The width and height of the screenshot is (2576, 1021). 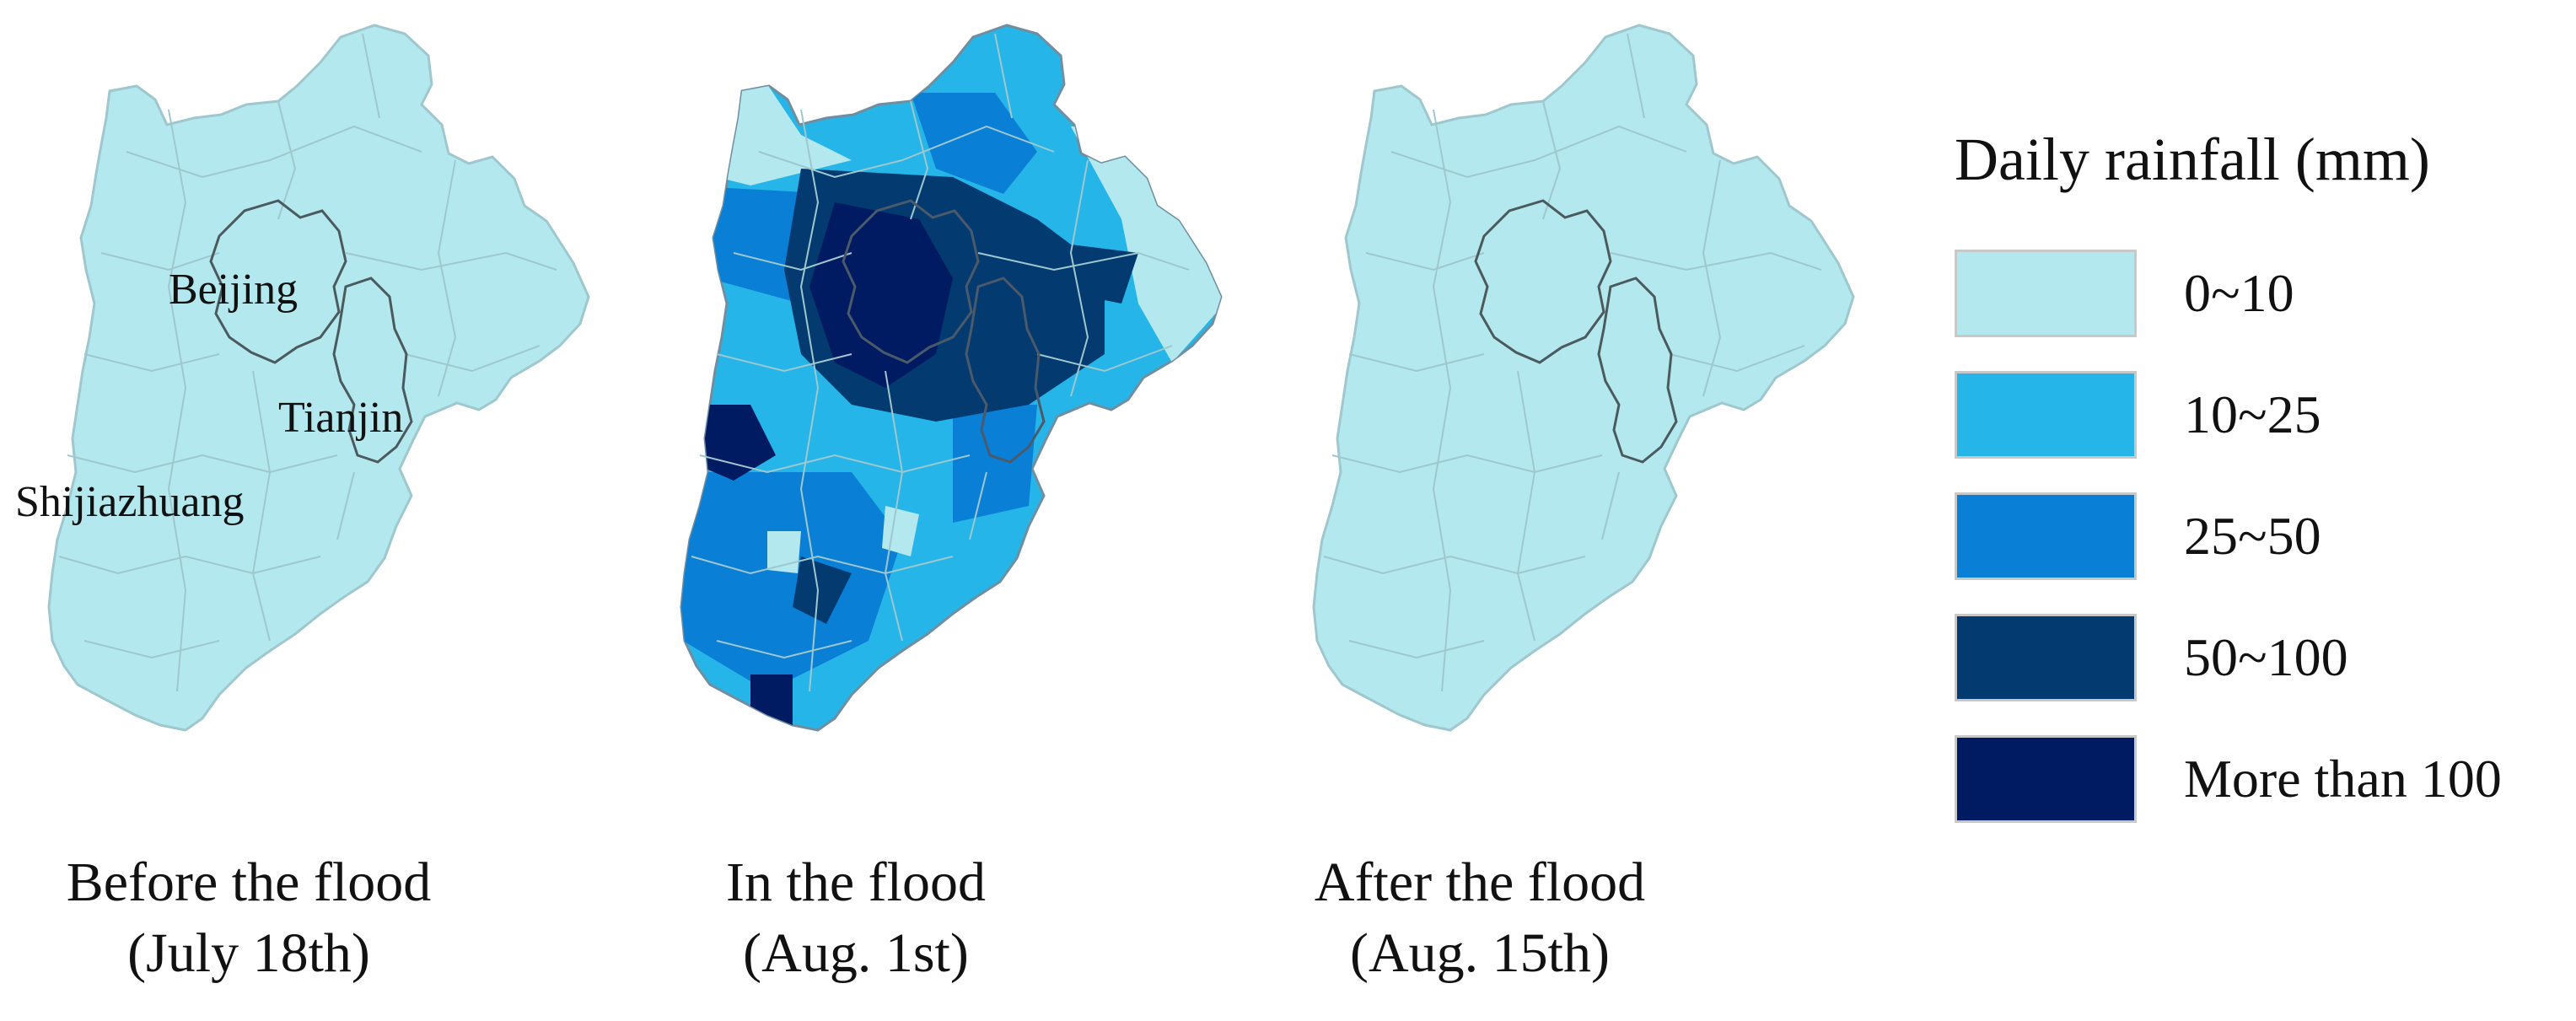 I want to click on map-after-flood, so click(x=1583, y=378).